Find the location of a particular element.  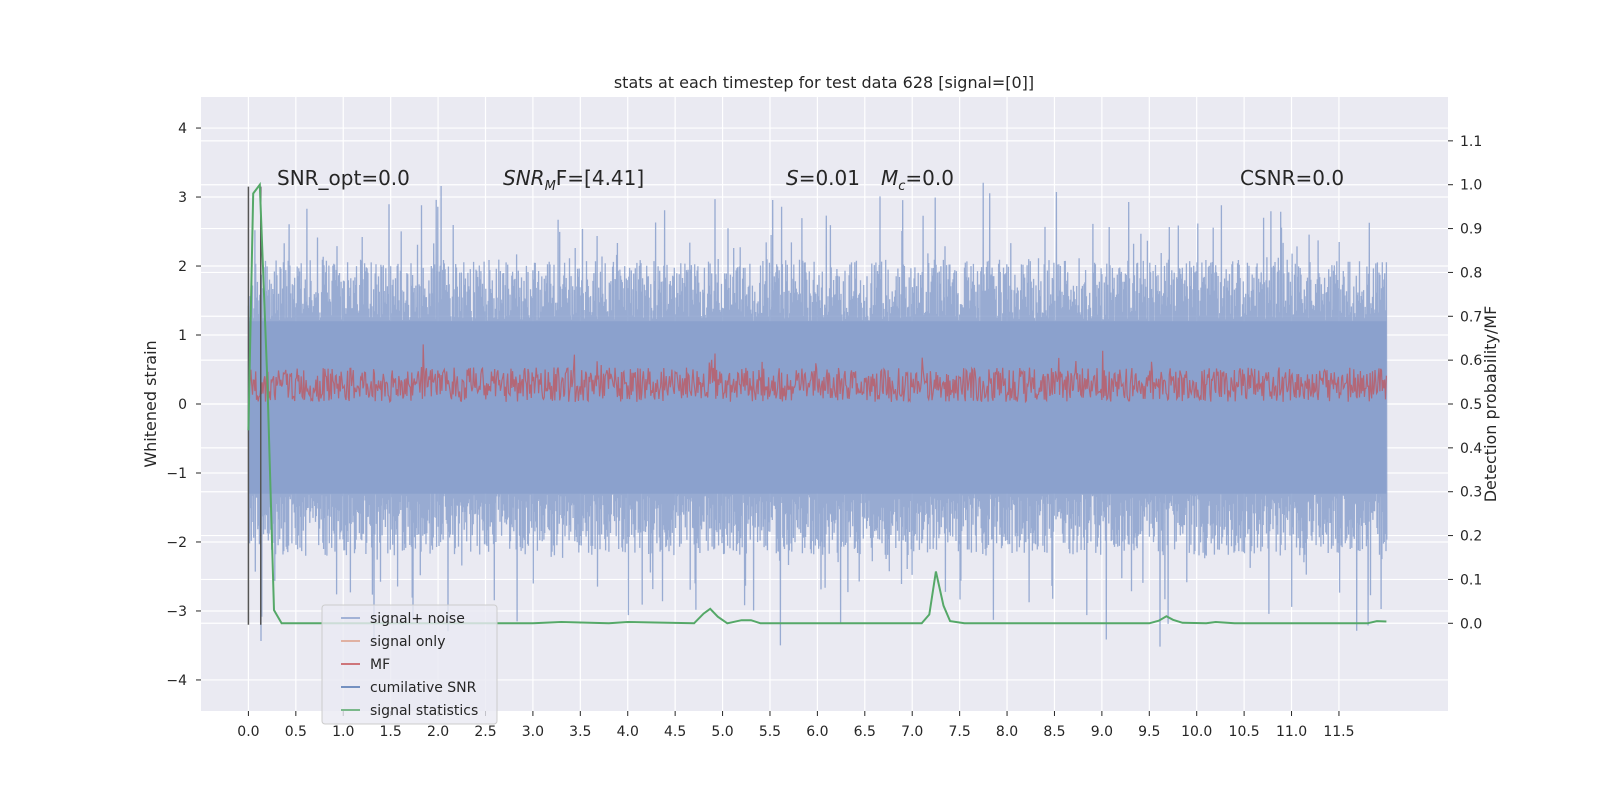

annotation-mc-sub: c is located at coordinates (901, 186).